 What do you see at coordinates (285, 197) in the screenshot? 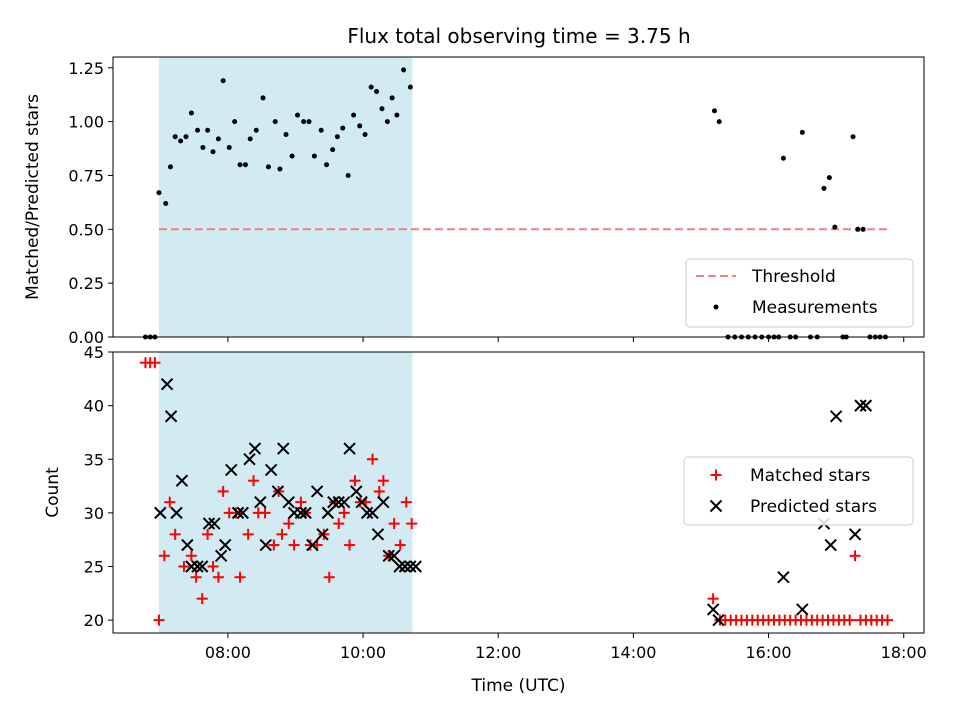
I see `top-observing-window-shade` at bounding box center [285, 197].